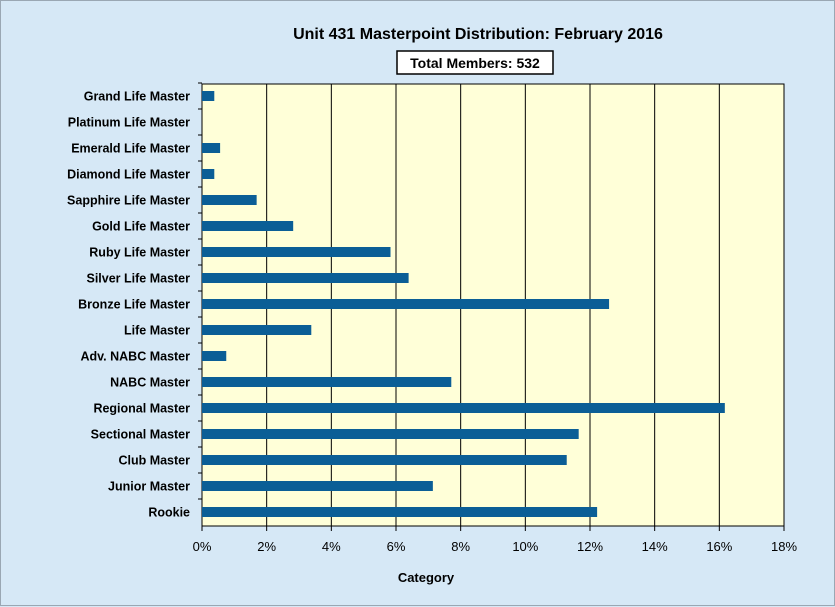 This screenshot has width=835, height=607. I want to click on category-label: Sapphire Life Master, so click(128, 201).